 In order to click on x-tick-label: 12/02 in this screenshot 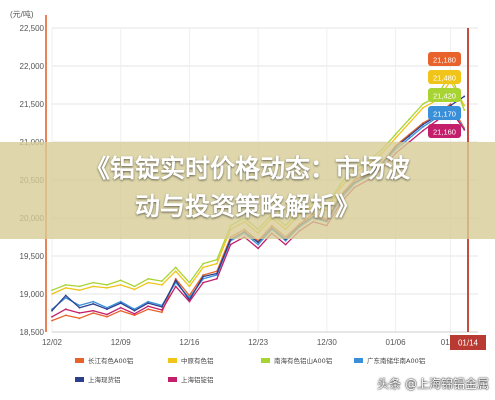, I will do `click(52, 342)`.